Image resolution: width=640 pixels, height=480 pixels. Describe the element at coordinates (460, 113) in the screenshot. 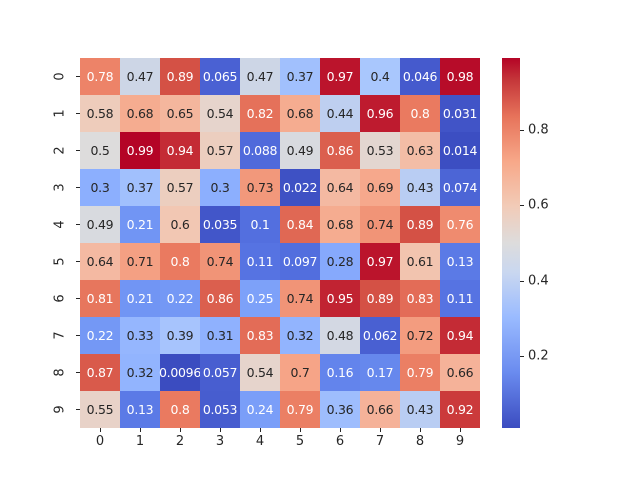

I see `heatmap-cell: 0.031` at that location.